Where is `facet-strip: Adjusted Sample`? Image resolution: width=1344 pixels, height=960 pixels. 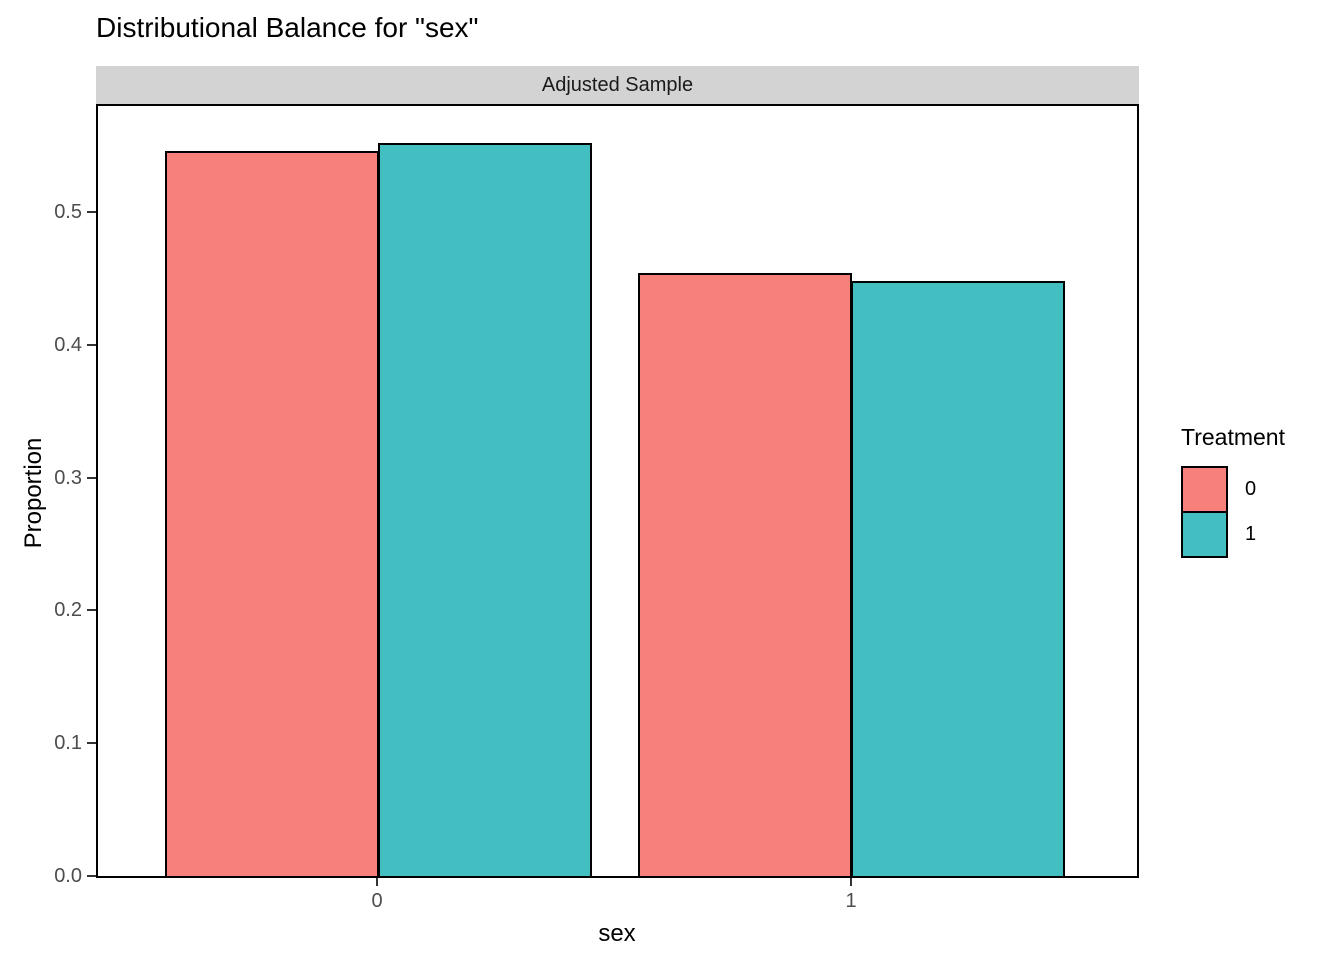
facet-strip: Adjusted Sample is located at coordinates (617, 85).